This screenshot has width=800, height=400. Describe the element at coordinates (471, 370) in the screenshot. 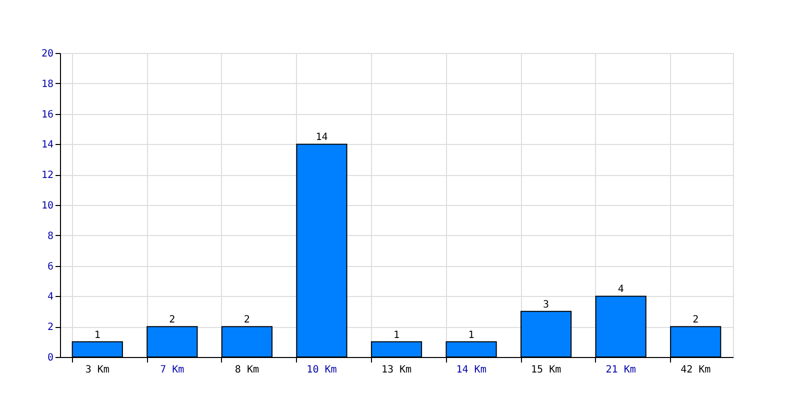

I see `x-tick-label: 14 Km` at that location.